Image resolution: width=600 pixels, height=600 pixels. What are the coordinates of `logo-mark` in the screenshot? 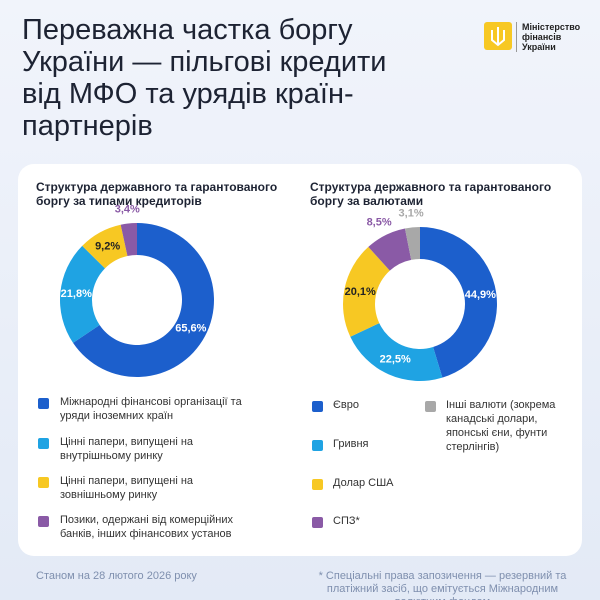 It's located at (498, 36).